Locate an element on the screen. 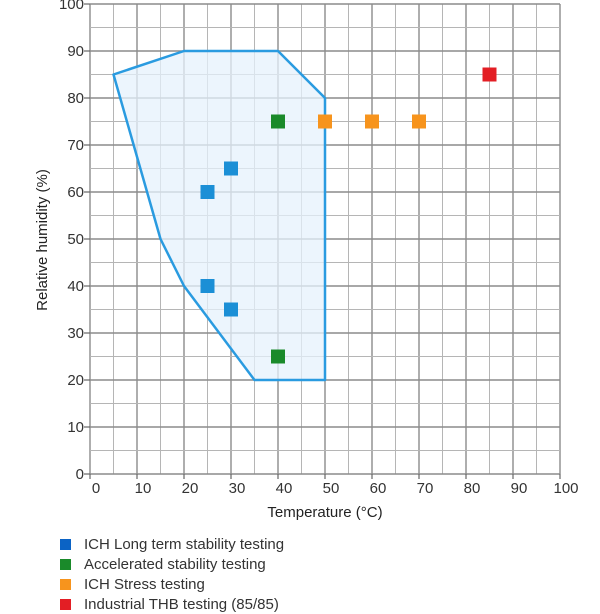 Image resolution: width=600 pixels, height=614 pixels. y-tick-label: 90 is located at coordinates (75, 51).